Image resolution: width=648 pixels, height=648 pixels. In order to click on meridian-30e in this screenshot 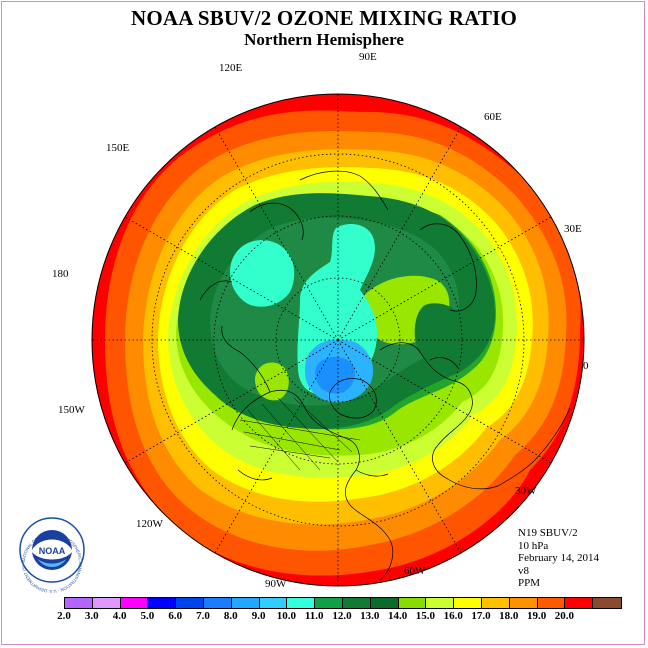, I will do `click(444, 278)`.